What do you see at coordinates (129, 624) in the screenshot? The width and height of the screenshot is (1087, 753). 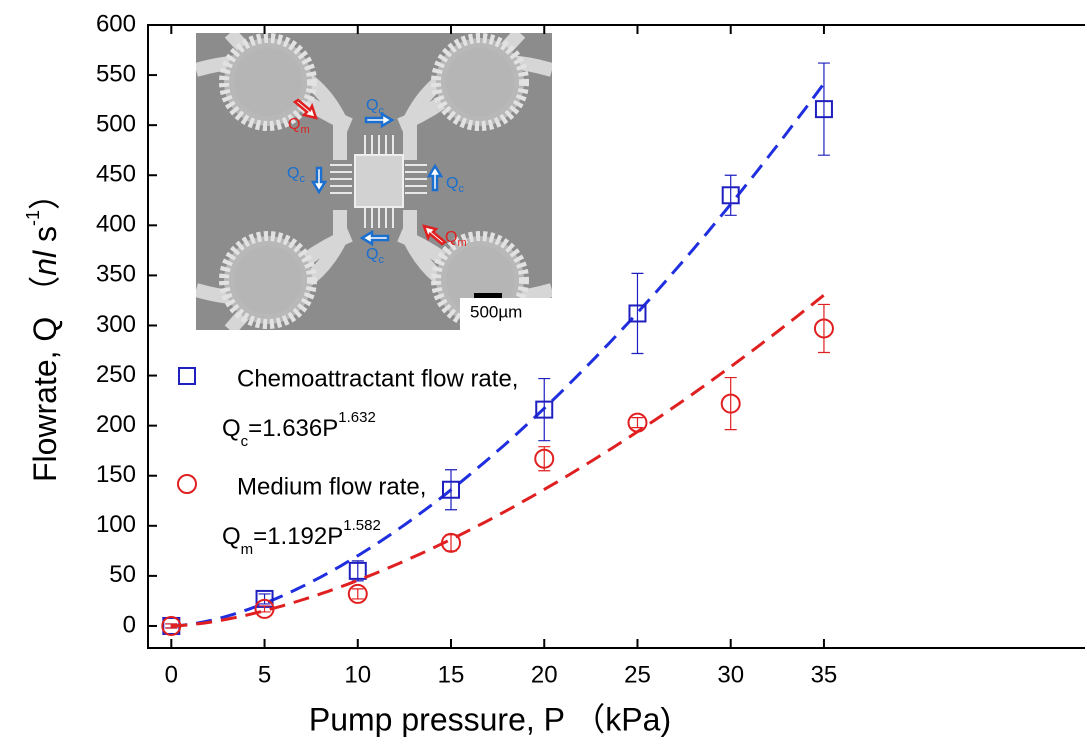 I see `y-tick-label: 0` at bounding box center [129, 624].